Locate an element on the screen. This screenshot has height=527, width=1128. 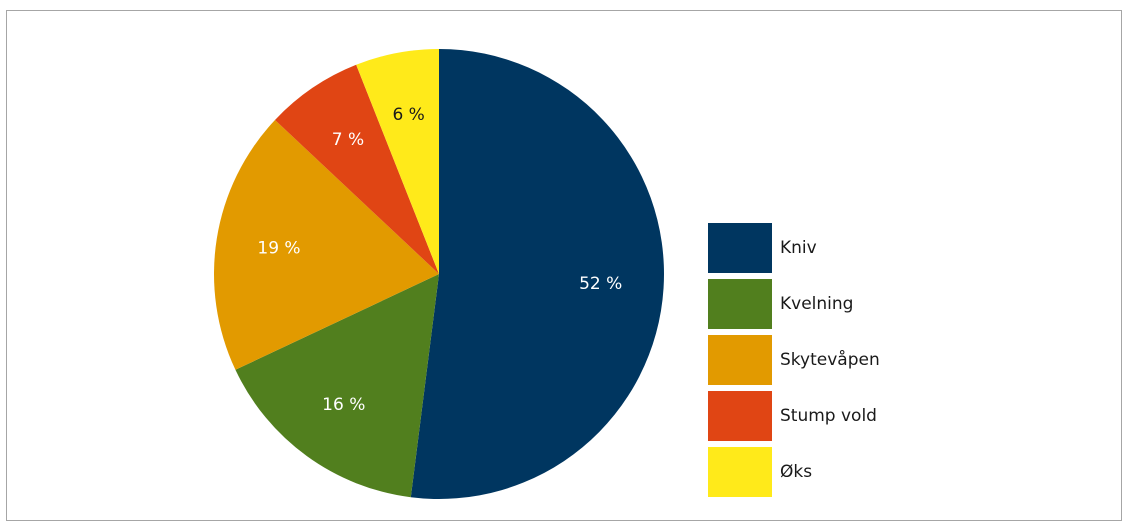
legend-swatch-skytevapen is located at coordinates (740, 360).